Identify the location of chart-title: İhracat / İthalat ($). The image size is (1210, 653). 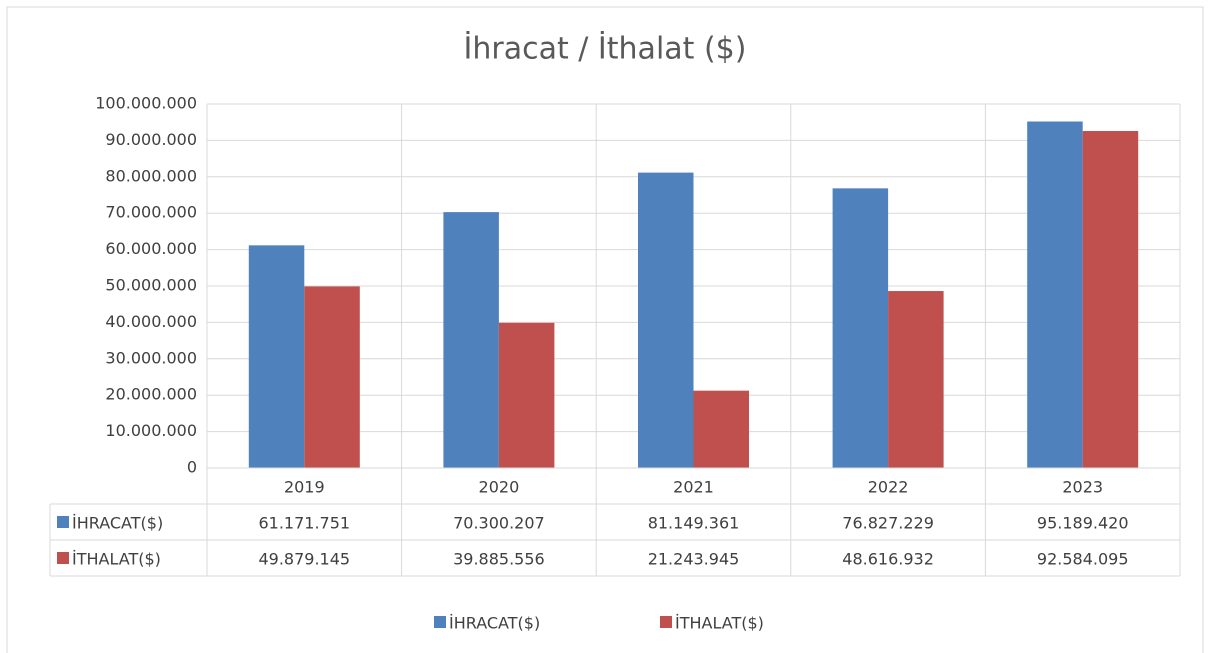
(605, 49).